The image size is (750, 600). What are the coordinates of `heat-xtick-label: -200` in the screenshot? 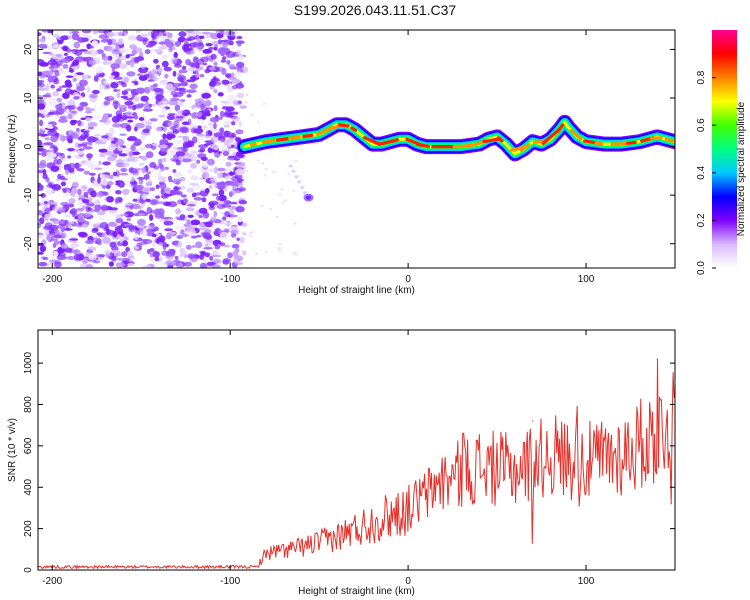 It's located at (52, 279).